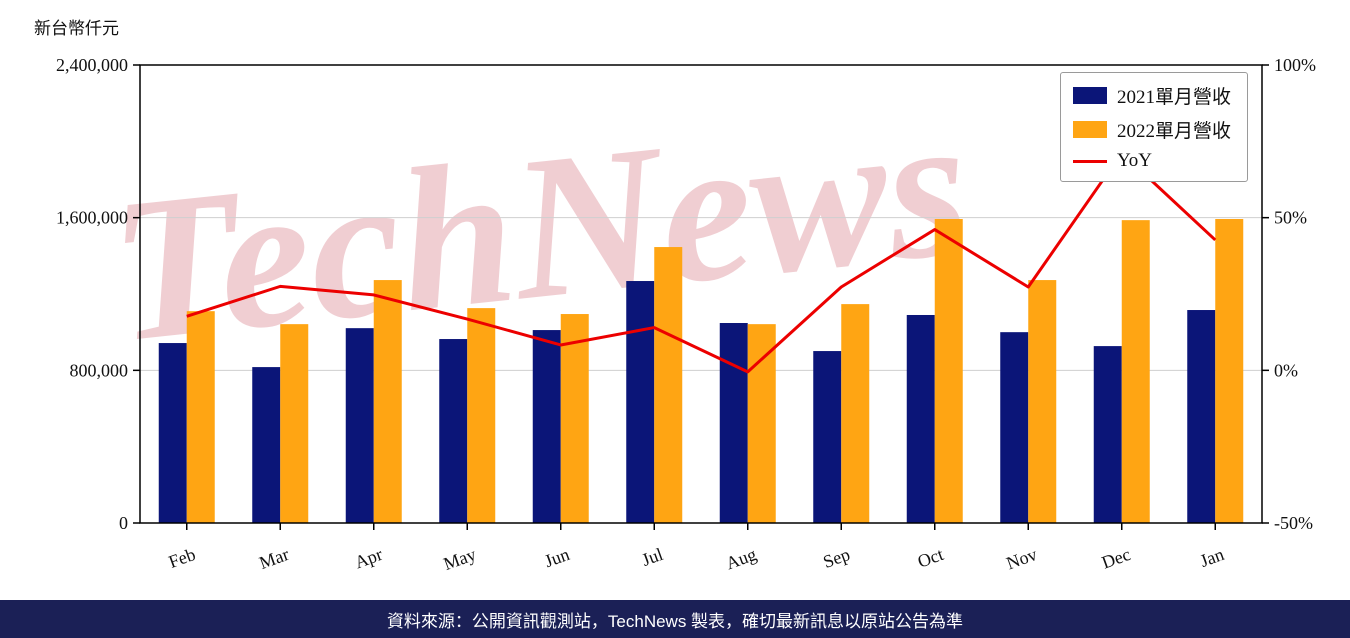 The image size is (1350, 638). I want to click on x-tick-label: Oct, so click(930, 558).